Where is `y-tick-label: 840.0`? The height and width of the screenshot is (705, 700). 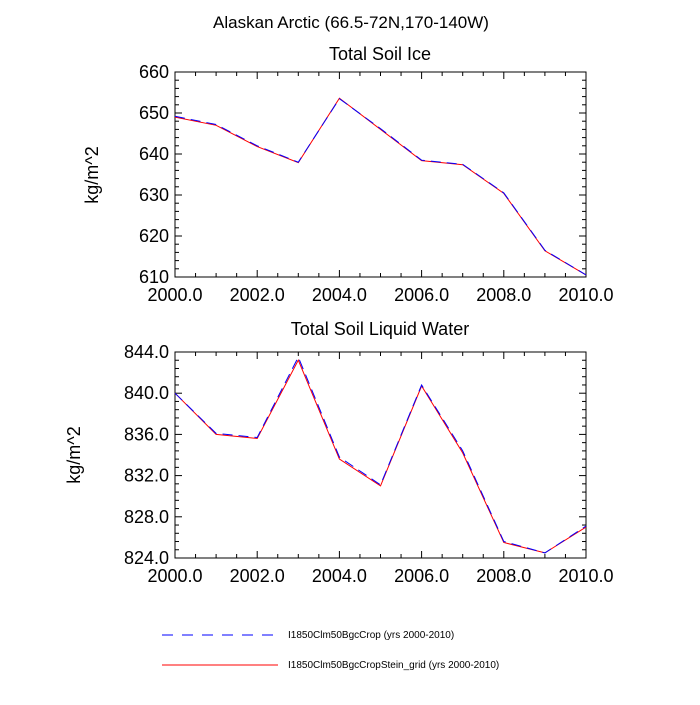
y-tick-label: 840.0 is located at coordinates (146, 393).